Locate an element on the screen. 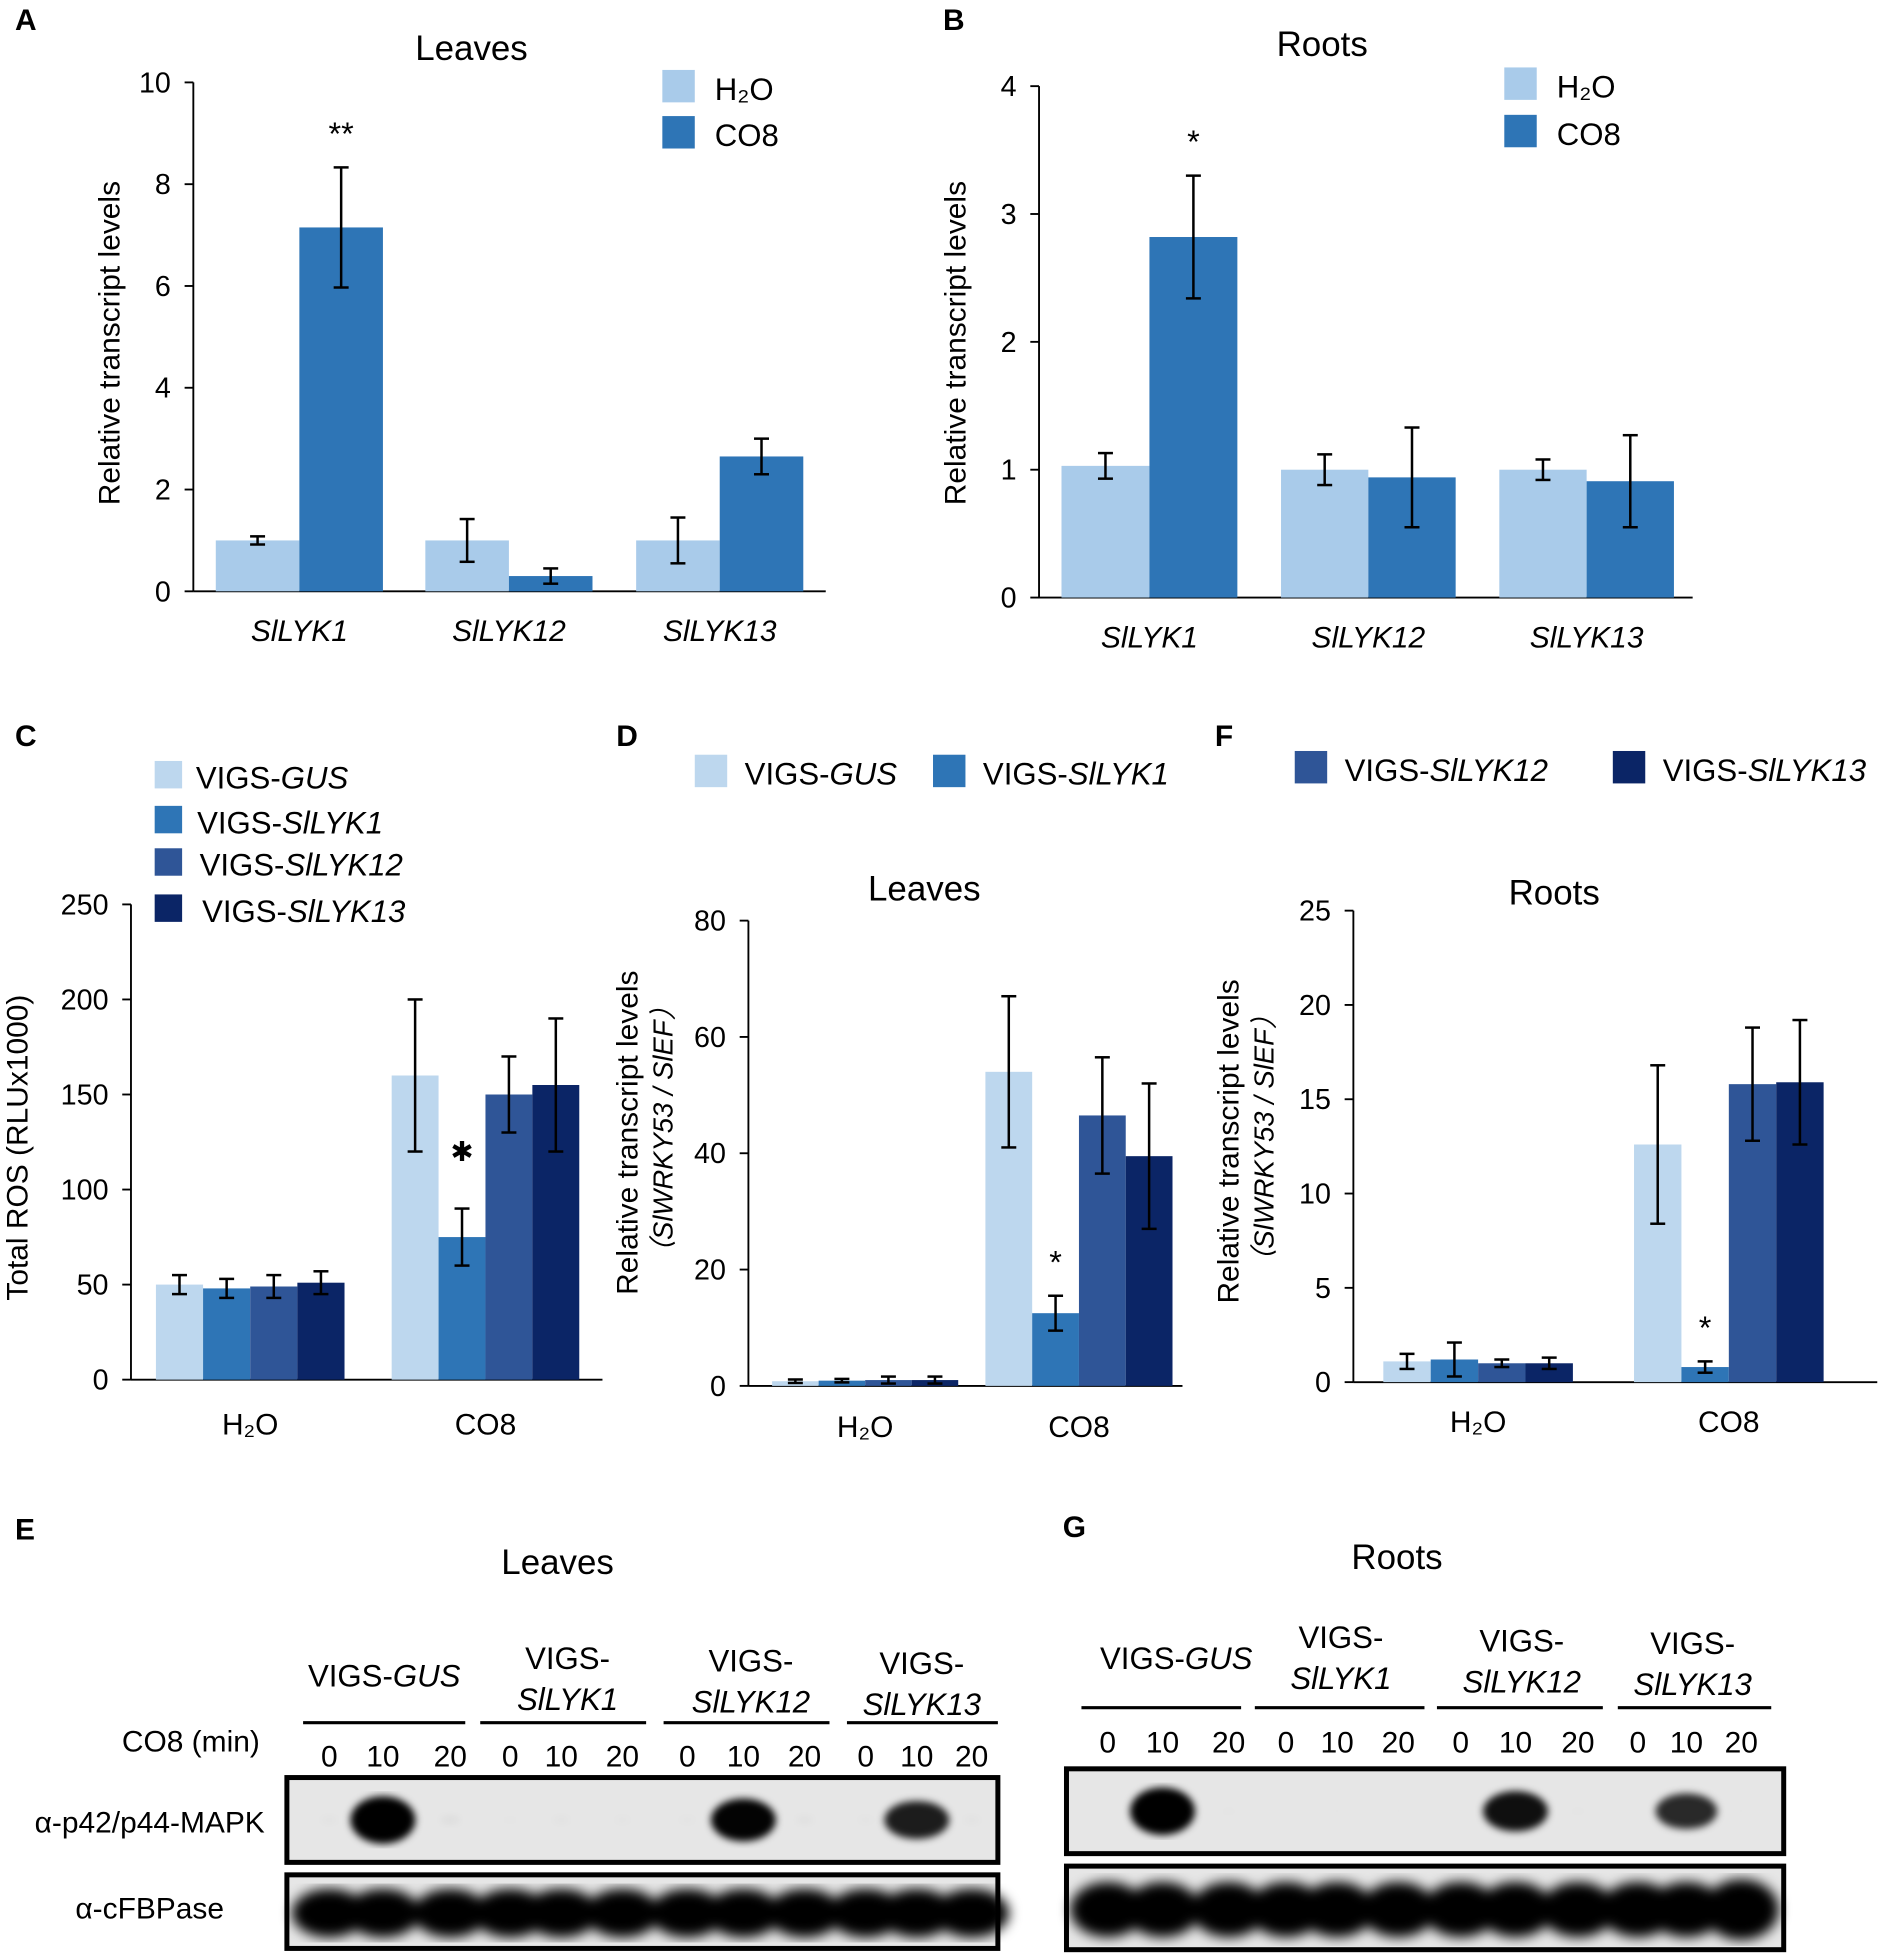  y-tick-label-C: 150 is located at coordinates (85, 1095).